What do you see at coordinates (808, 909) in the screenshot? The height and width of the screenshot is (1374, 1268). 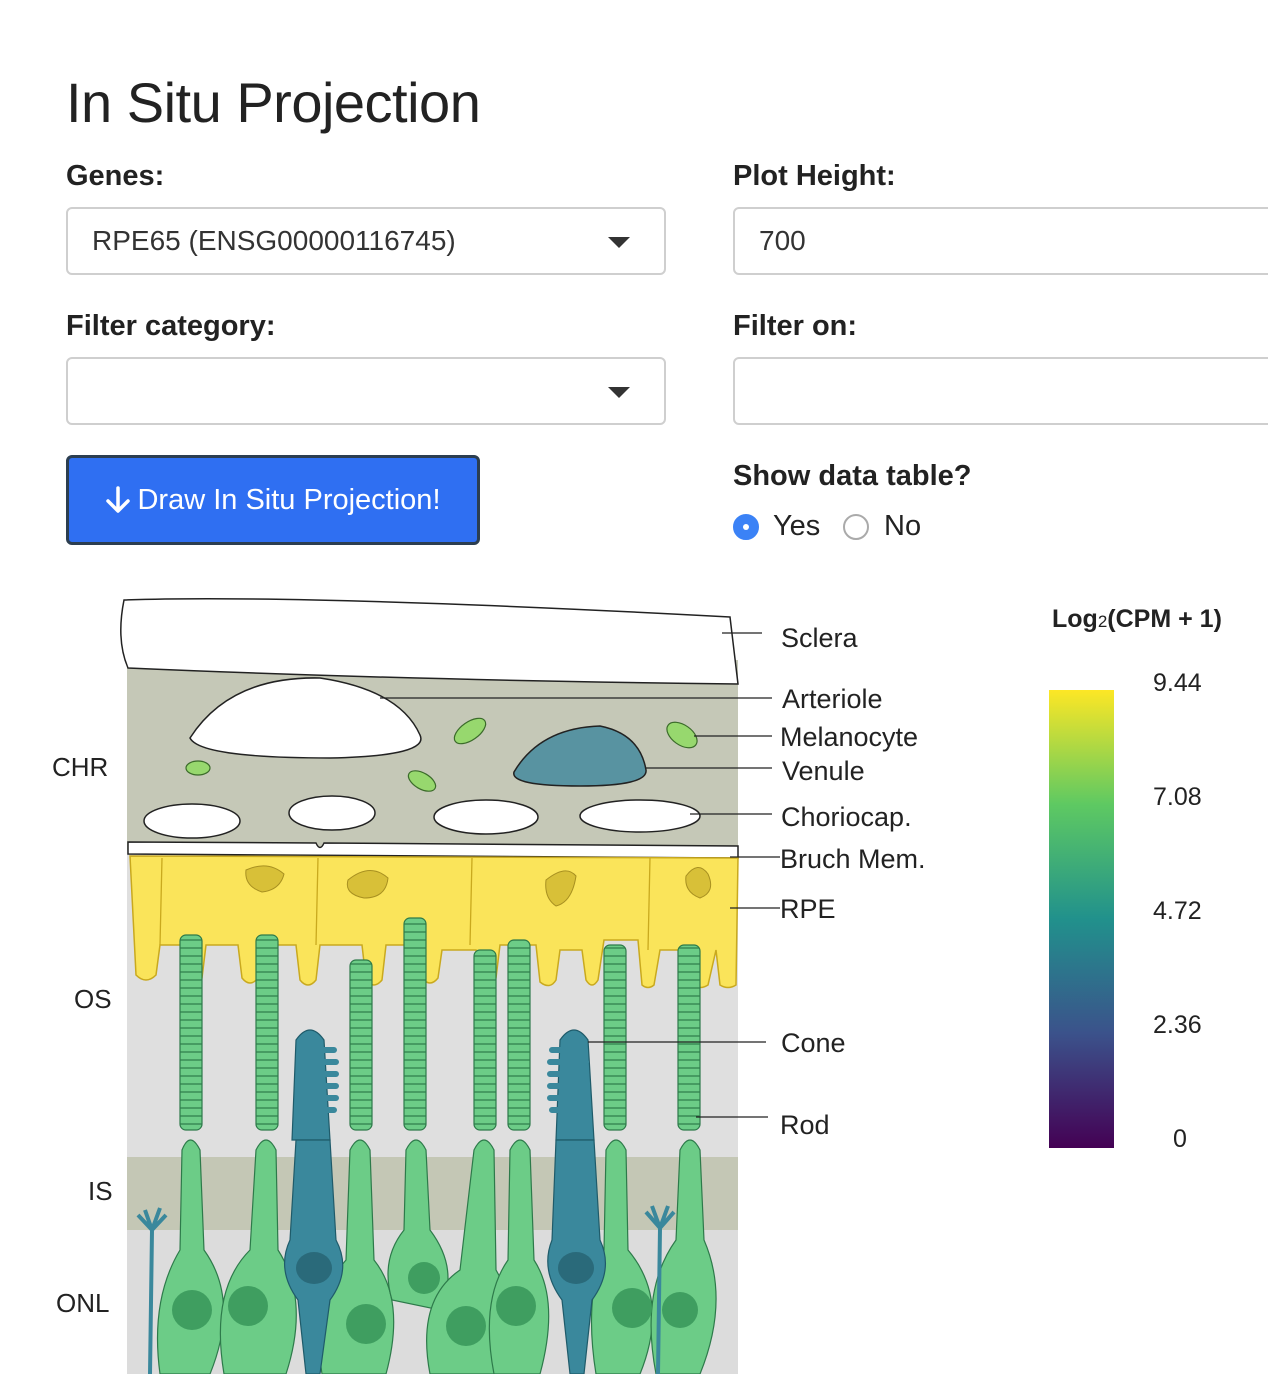 I see `label-rpe: RPE` at bounding box center [808, 909].